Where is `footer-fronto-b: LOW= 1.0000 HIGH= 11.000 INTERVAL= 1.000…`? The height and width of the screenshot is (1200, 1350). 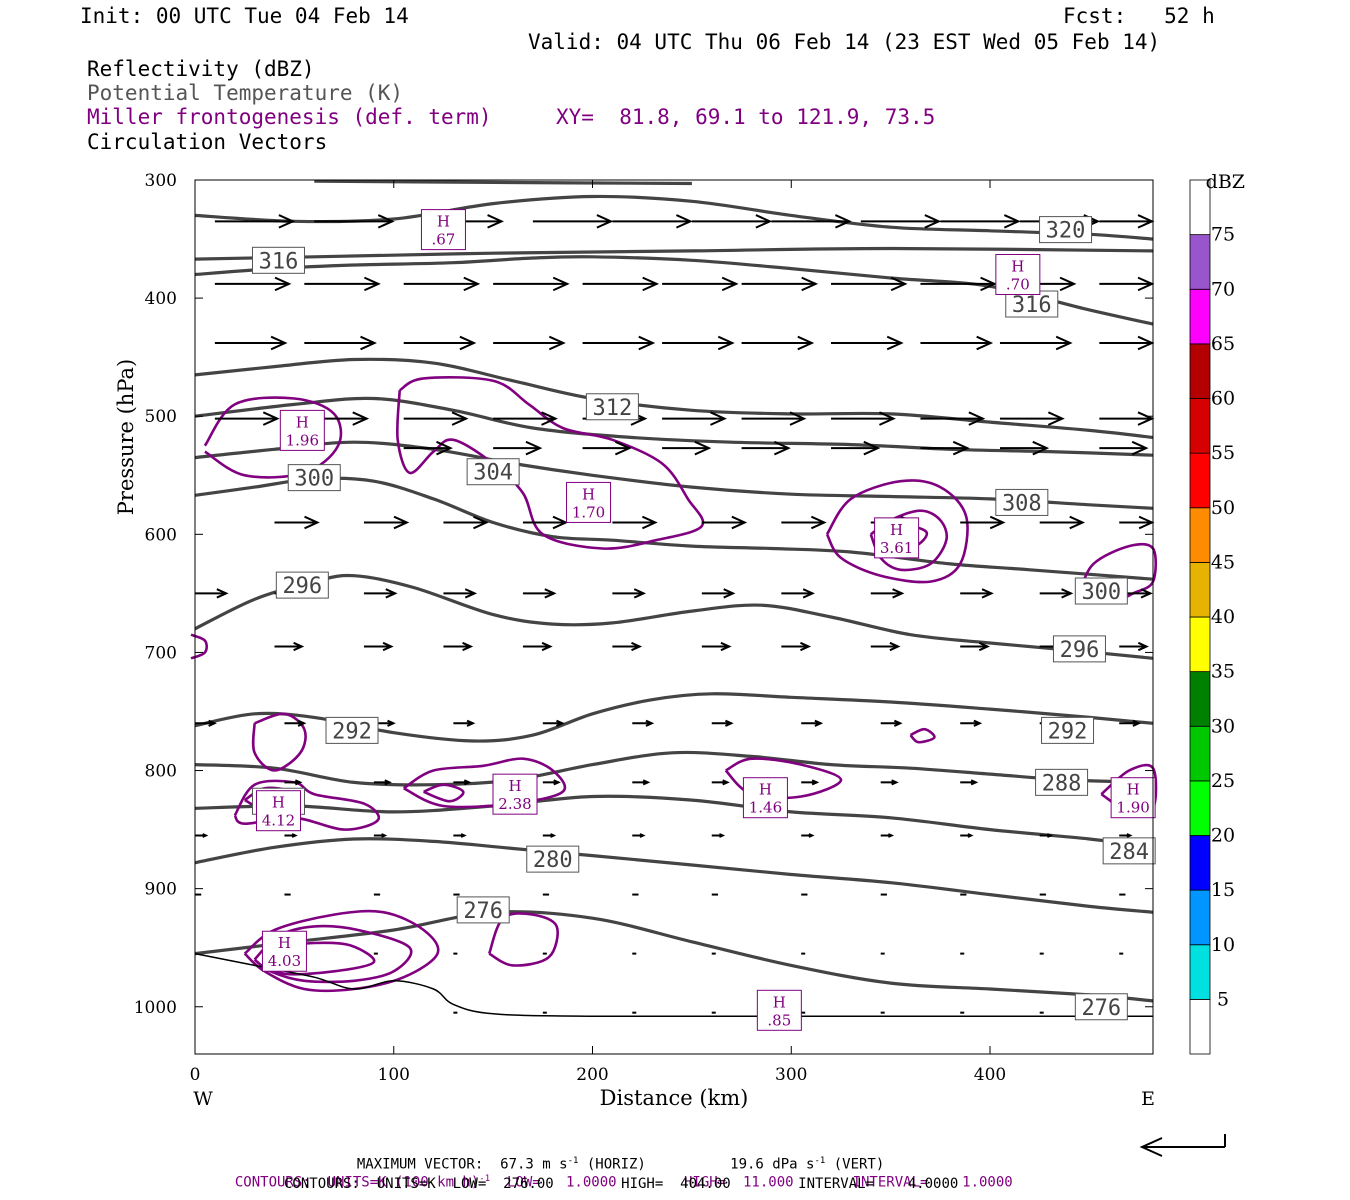 footer-fronto-b: LOW= 1.0000 HIGH= 11.000 INTERVAL= 1.000… is located at coordinates (751, 1182).